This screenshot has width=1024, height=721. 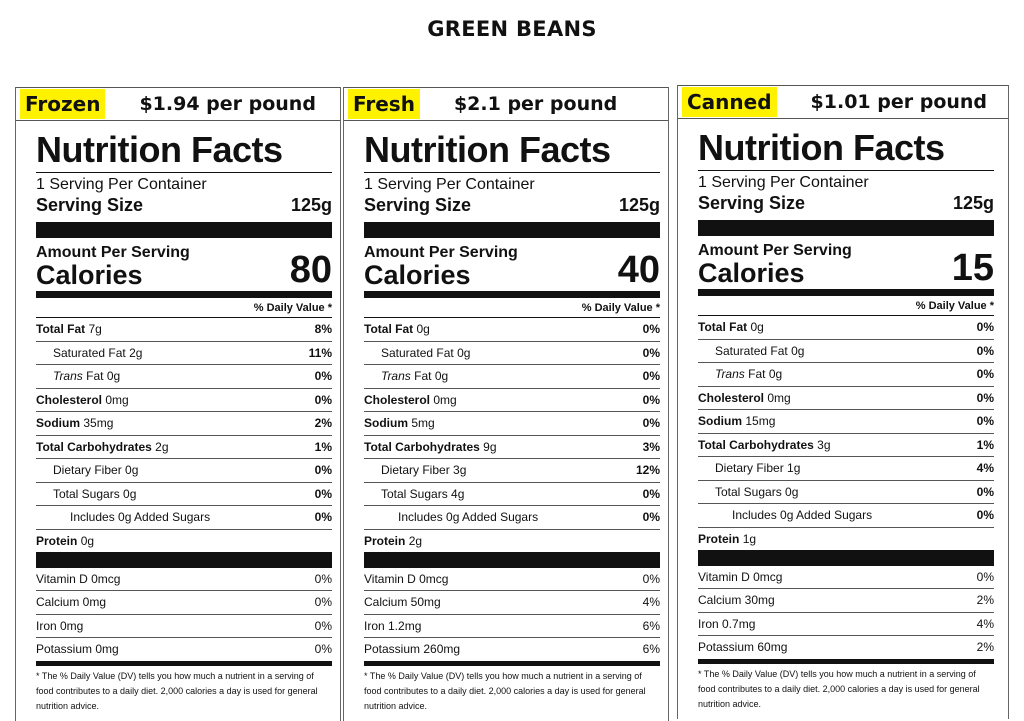 What do you see at coordinates (846, 624) in the screenshot?
I see `vitamin-row-iron: Iron 0.7mg 4%` at bounding box center [846, 624].